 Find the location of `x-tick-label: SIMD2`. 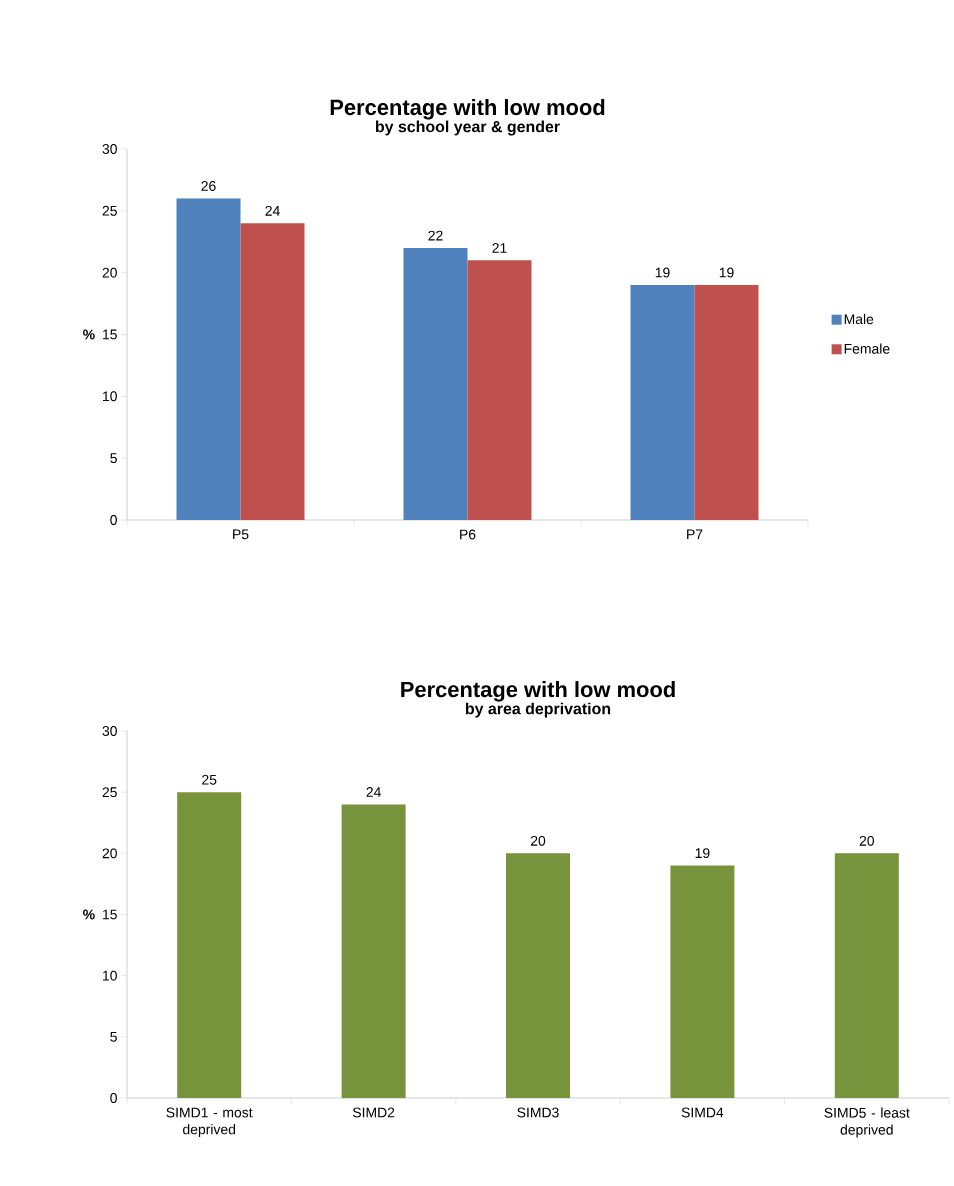

x-tick-label: SIMD2 is located at coordinates (373, 1112).